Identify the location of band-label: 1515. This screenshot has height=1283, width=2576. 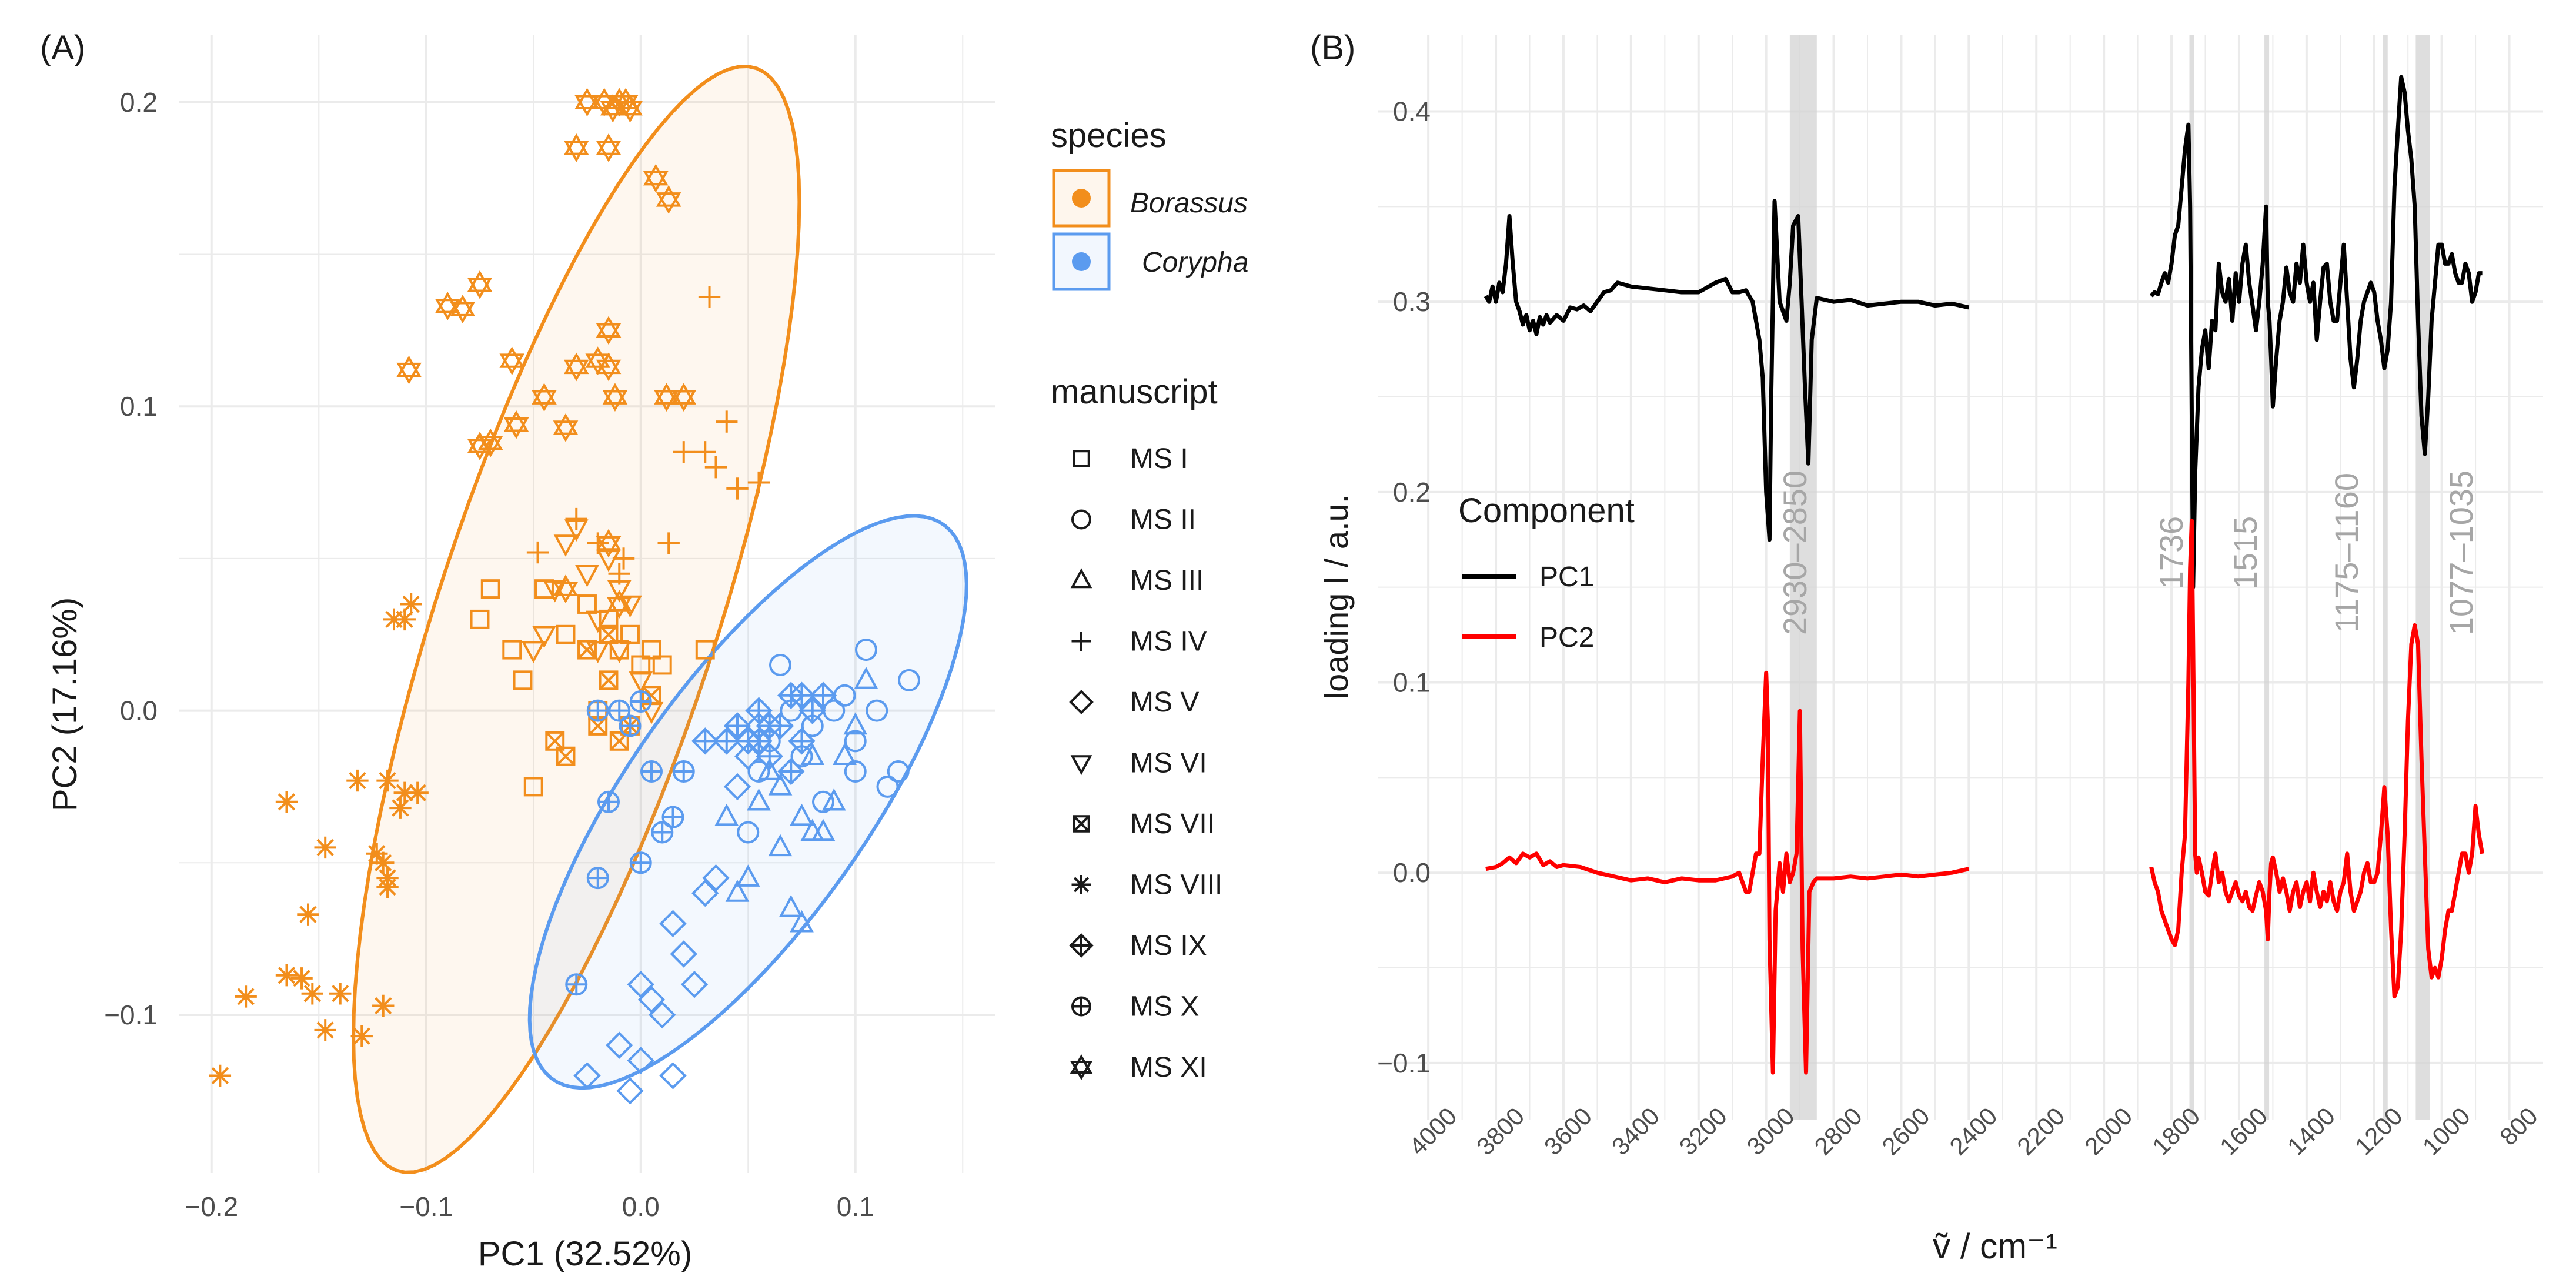
(2245, 553).